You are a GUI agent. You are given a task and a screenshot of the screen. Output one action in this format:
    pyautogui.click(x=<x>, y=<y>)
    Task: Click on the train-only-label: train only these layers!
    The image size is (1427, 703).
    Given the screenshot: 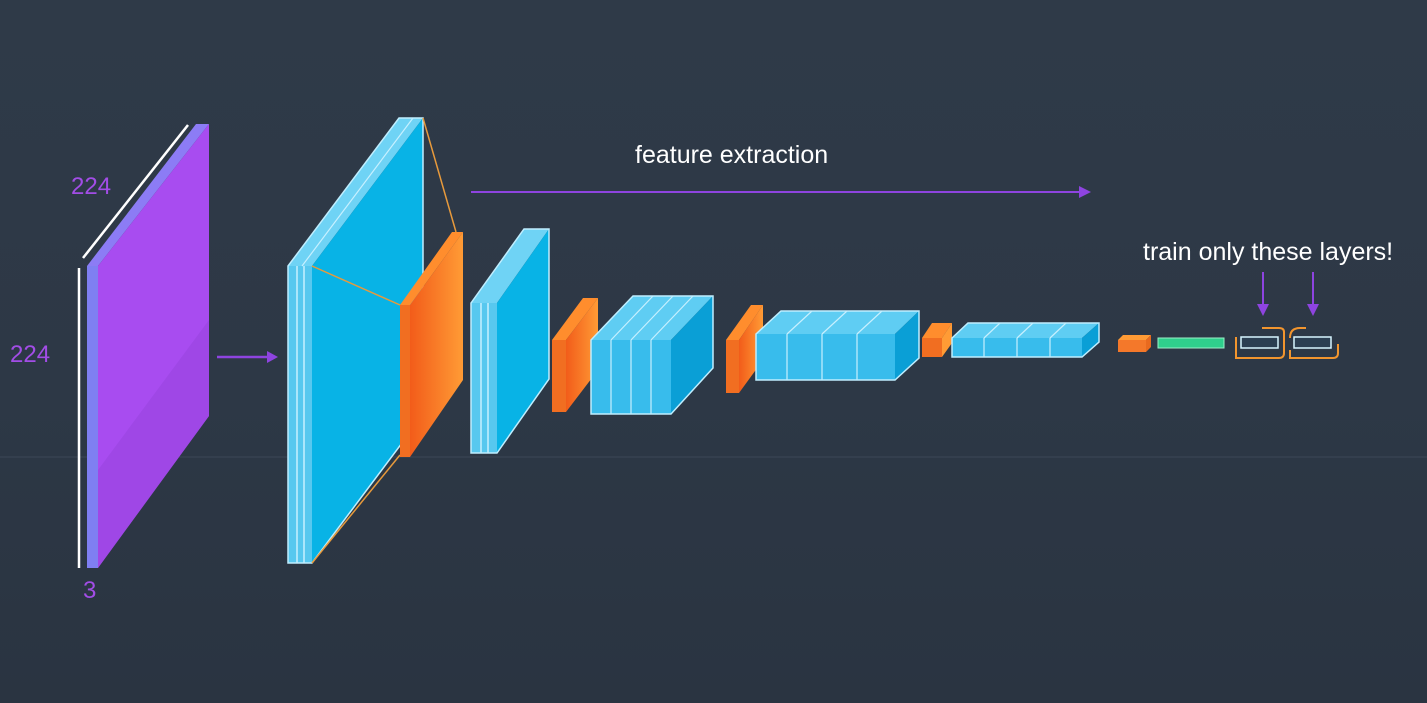 What is the action you would take?
    pyautogui.click(x=1268, y=252)
    